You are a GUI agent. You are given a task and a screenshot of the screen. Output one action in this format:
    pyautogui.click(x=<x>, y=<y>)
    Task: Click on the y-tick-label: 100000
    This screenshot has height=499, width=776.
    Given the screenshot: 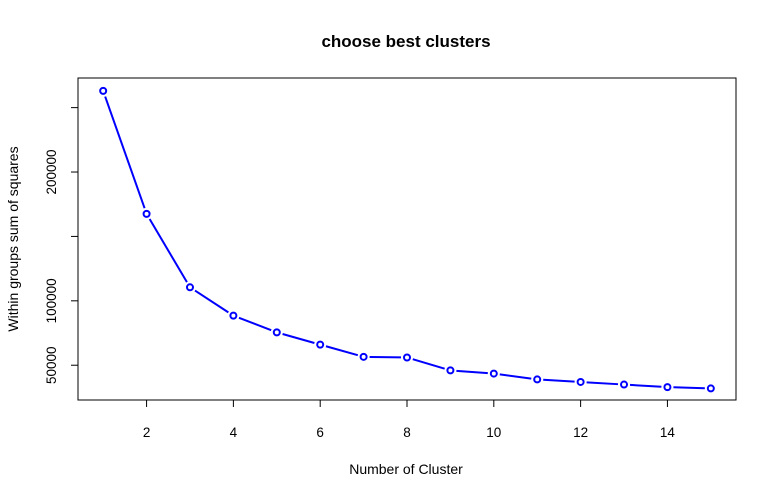 What is the action you would take?
    pyautogui.click(x=51, y=300)
    